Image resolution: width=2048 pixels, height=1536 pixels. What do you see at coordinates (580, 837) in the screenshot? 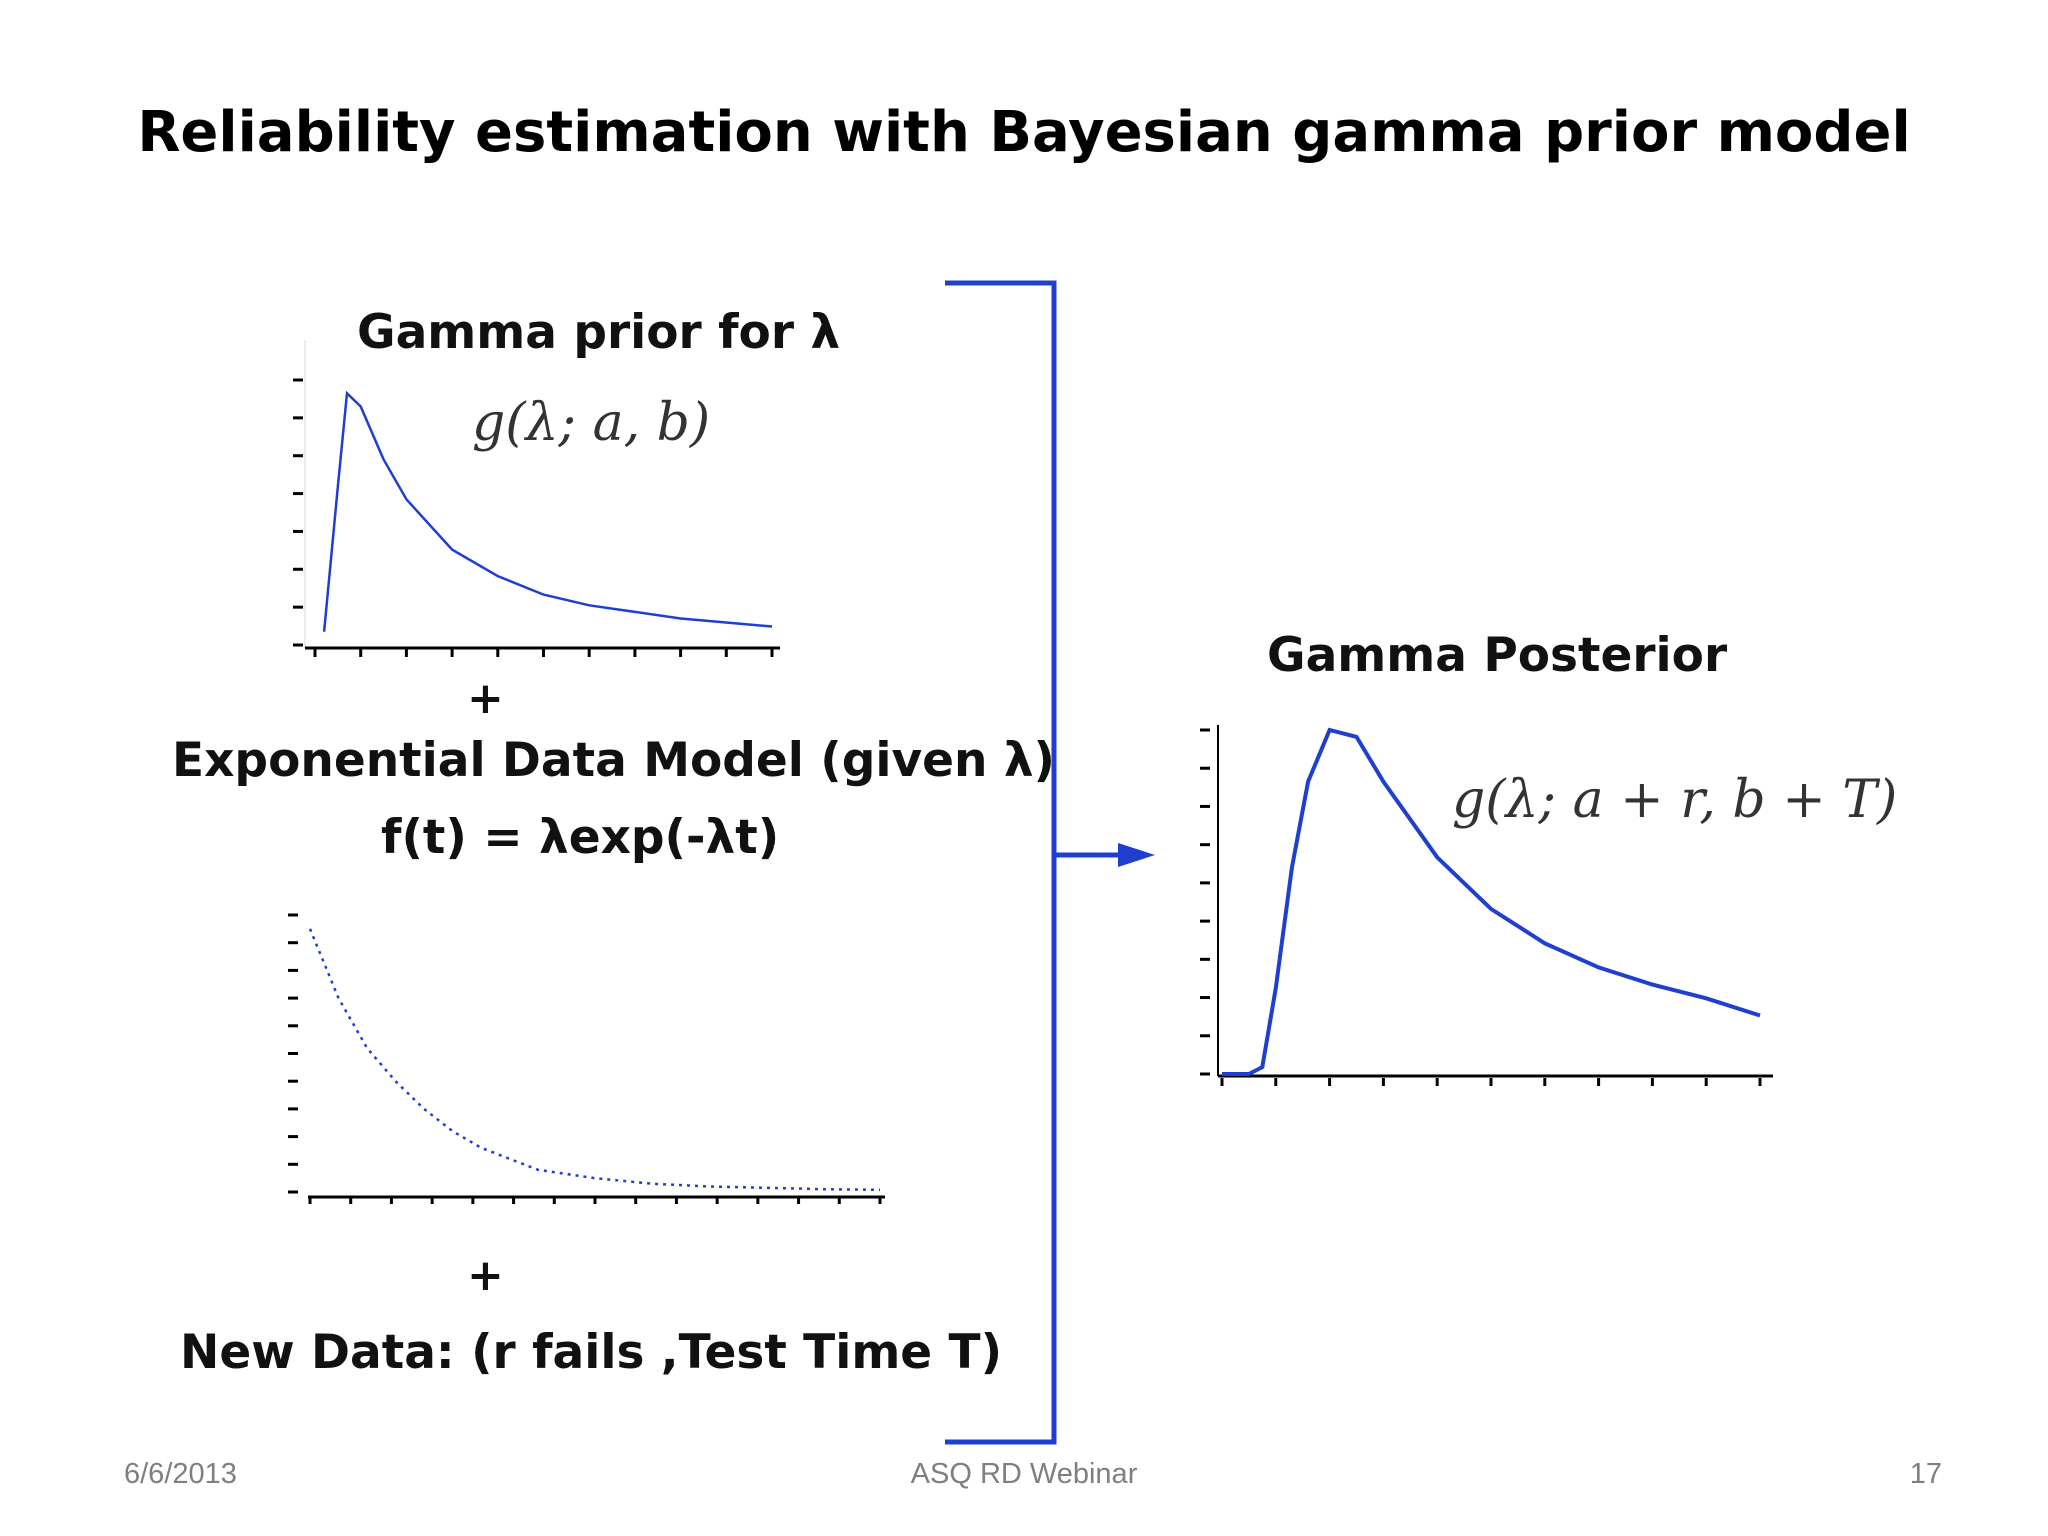
I see `exp-formula: f(t) = λexp(-λt)` at bounding box center [580, 837].